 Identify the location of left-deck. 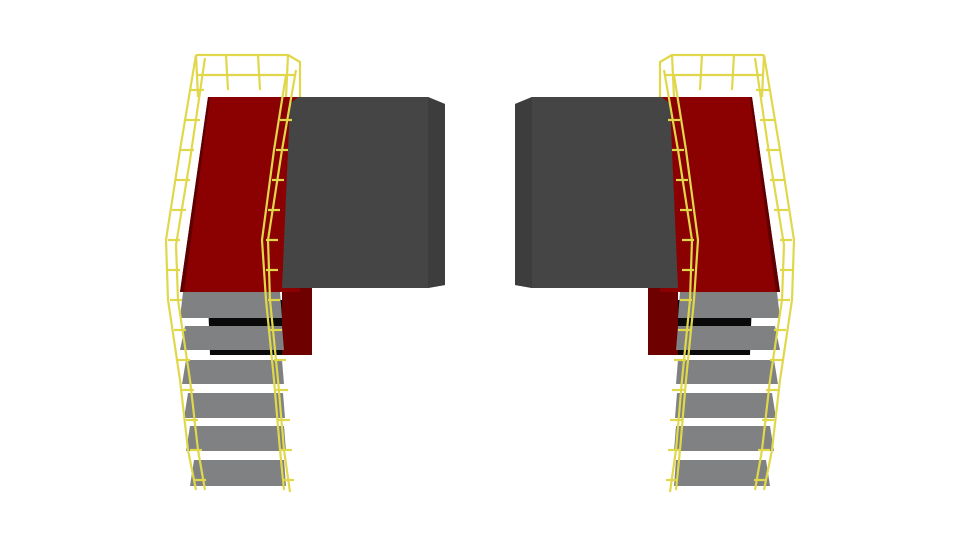
(363, 192).